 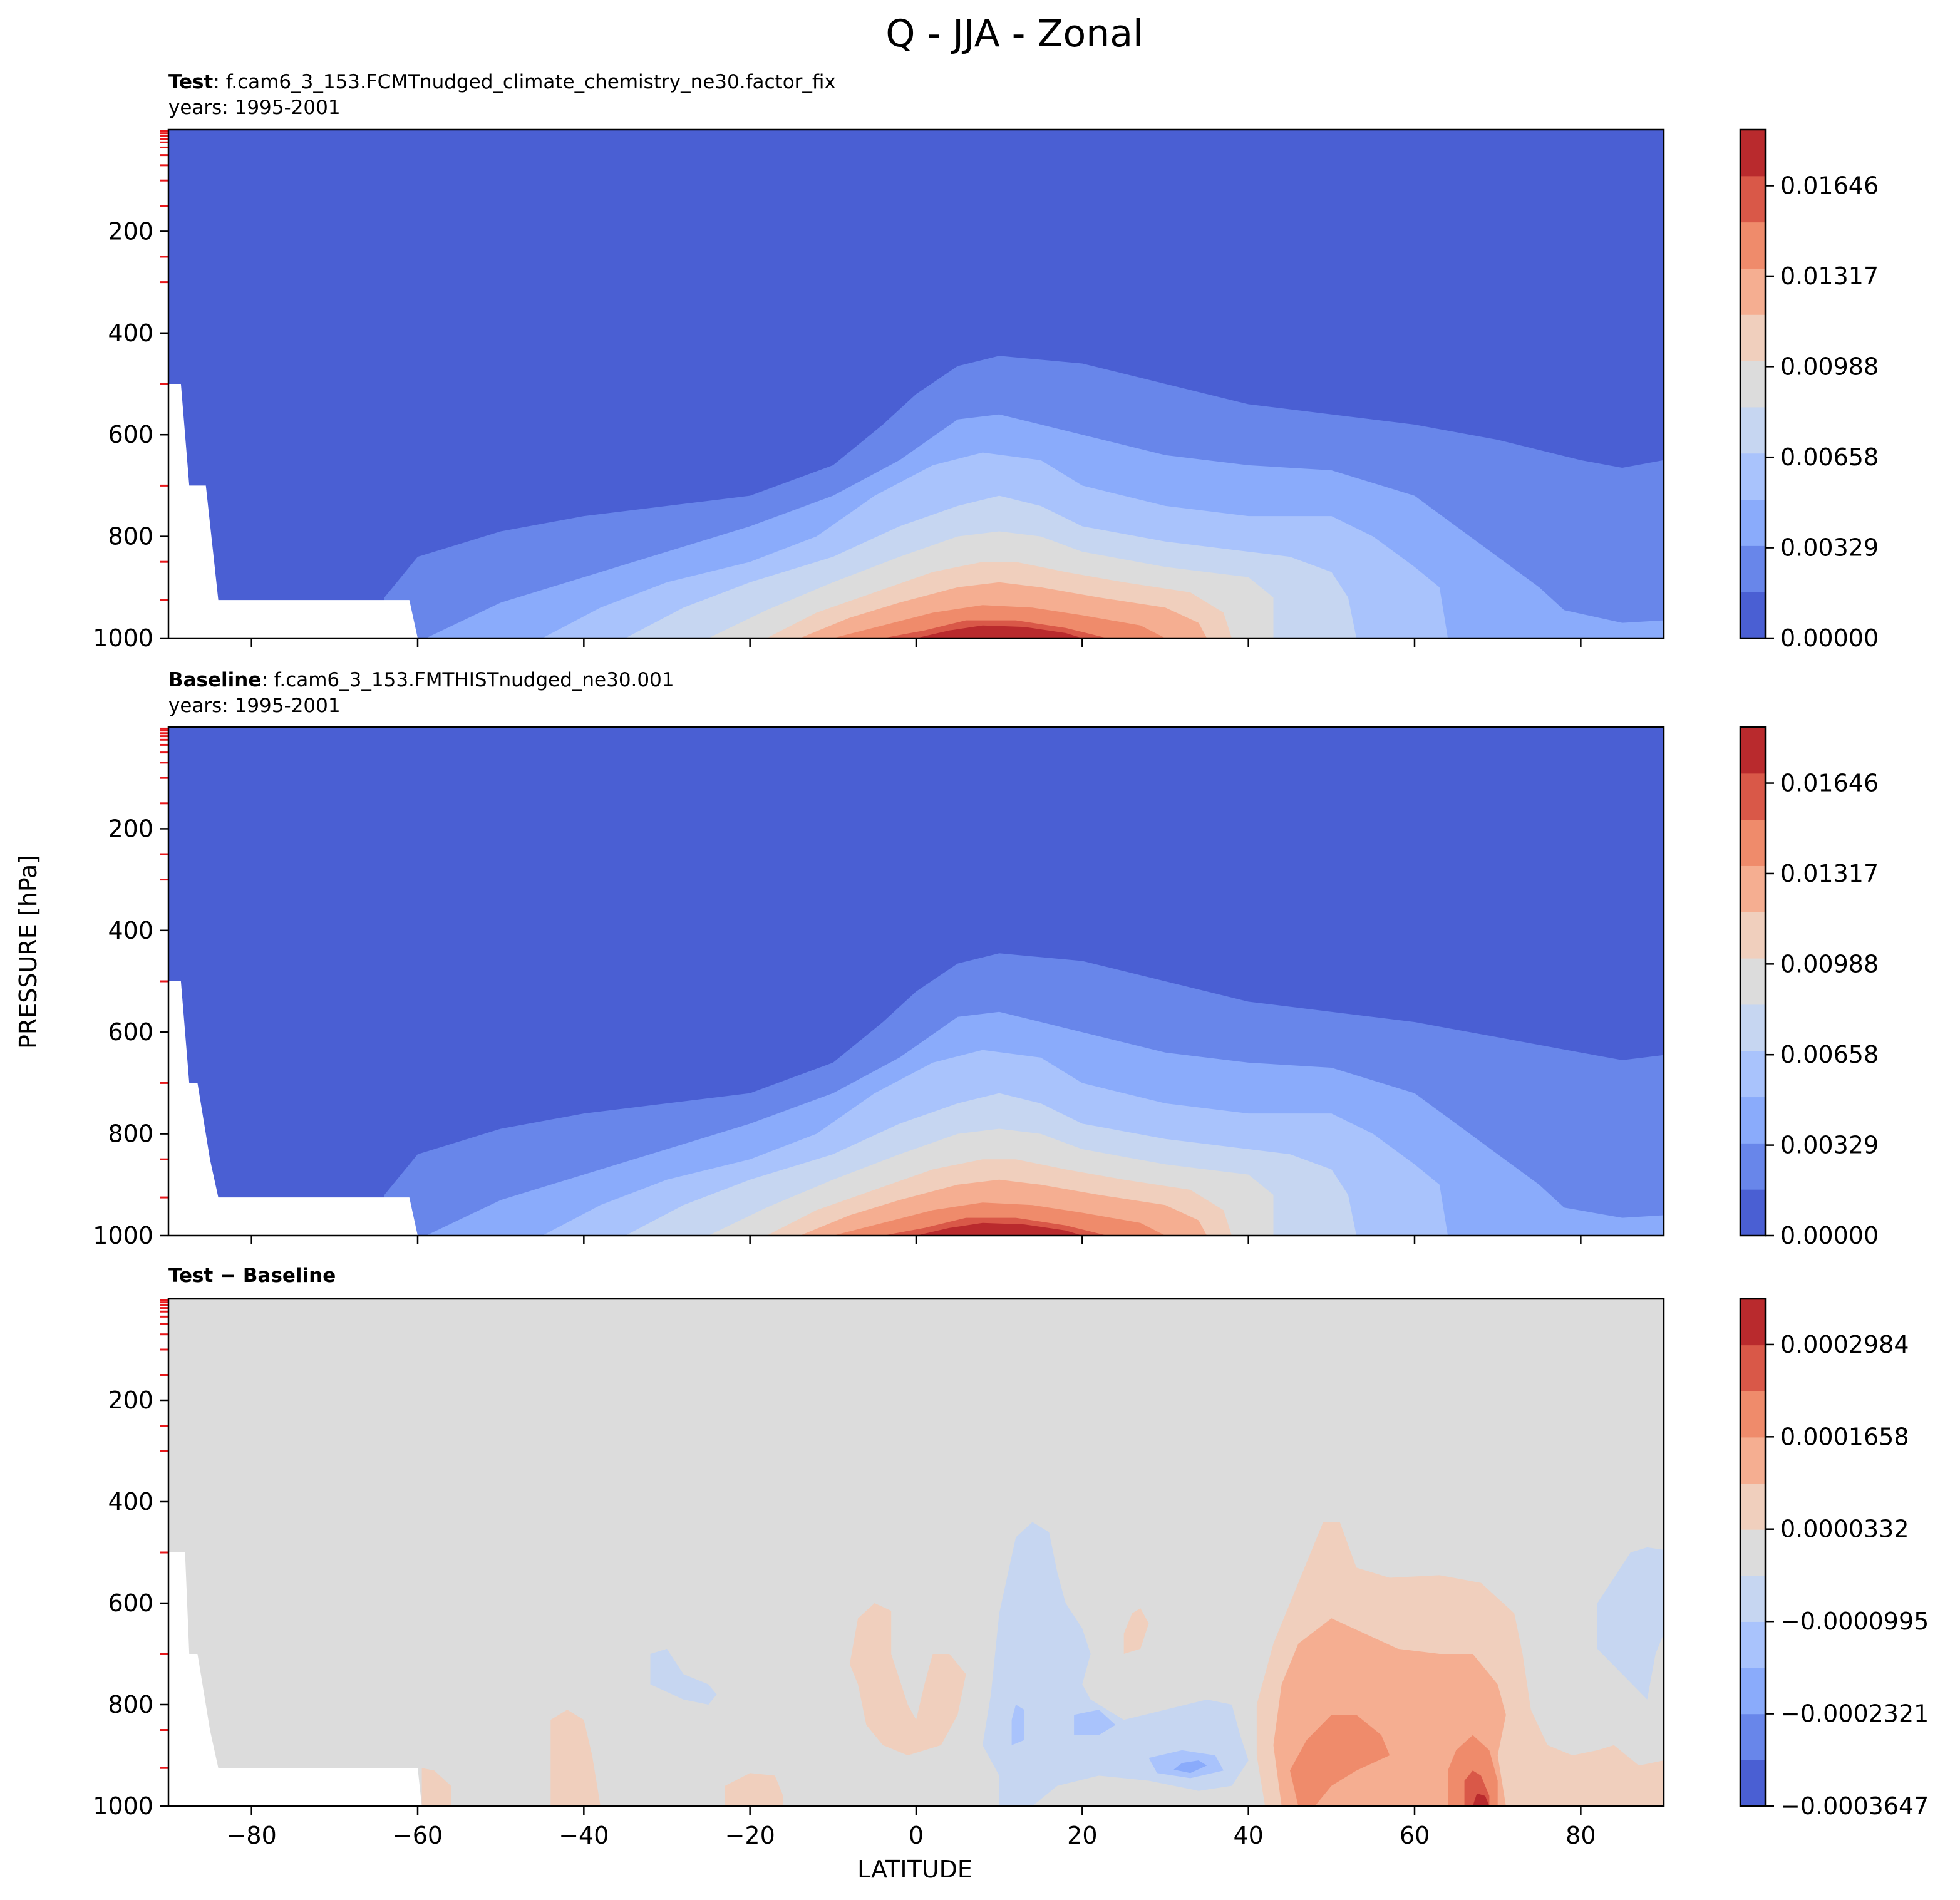 I want to click on test-colorbar-label: 0.00988, so click(x=1829, y=366).